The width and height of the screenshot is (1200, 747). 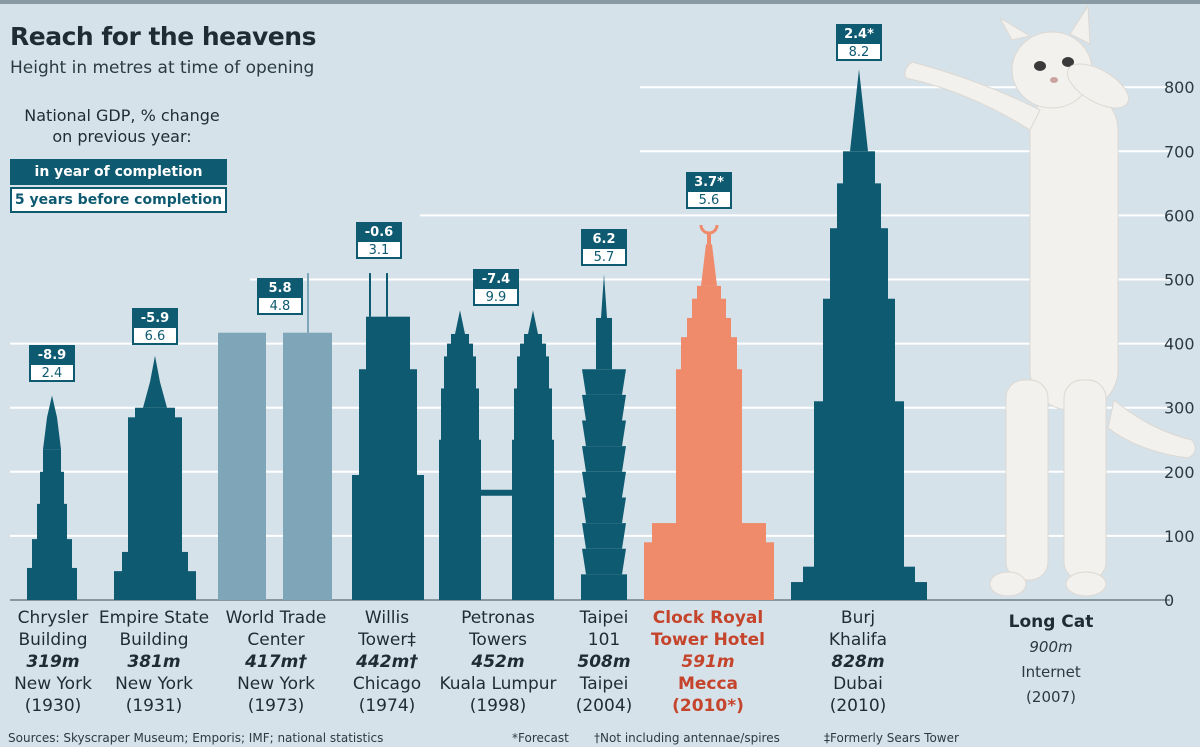 I want to click on building-name: Empire State, so click(x=154, y=618).